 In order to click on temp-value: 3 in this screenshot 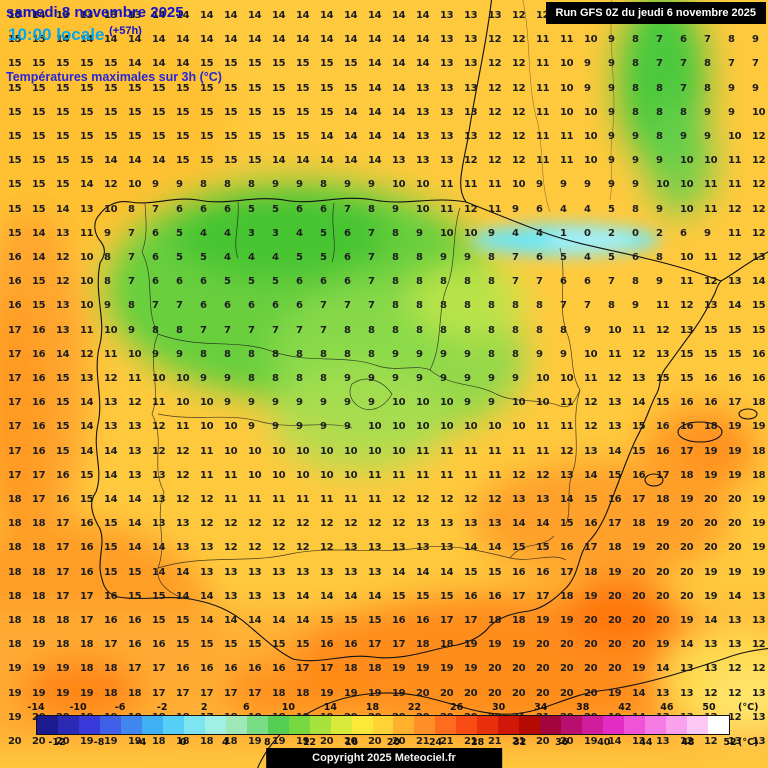, I will do `click(251, 233)`.